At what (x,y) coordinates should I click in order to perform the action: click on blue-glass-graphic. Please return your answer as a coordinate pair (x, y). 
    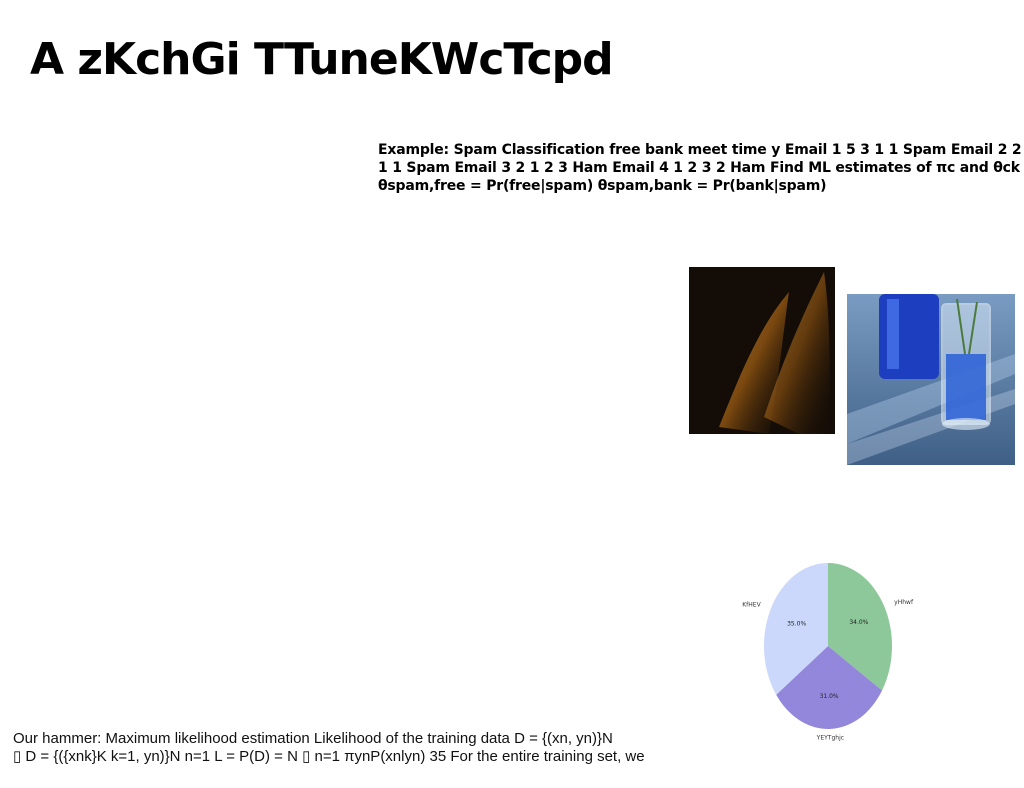
    Looking at the image, I should click on (931, 379).